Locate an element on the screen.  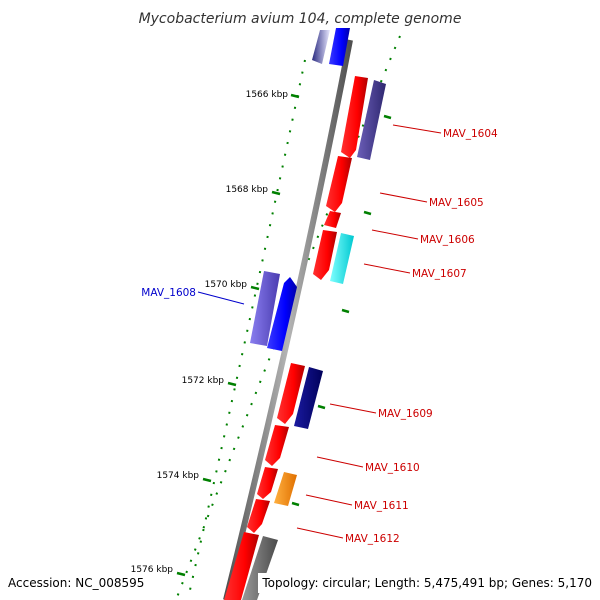
tick-label: 1568 kbp is located at coordinates (247, 190).